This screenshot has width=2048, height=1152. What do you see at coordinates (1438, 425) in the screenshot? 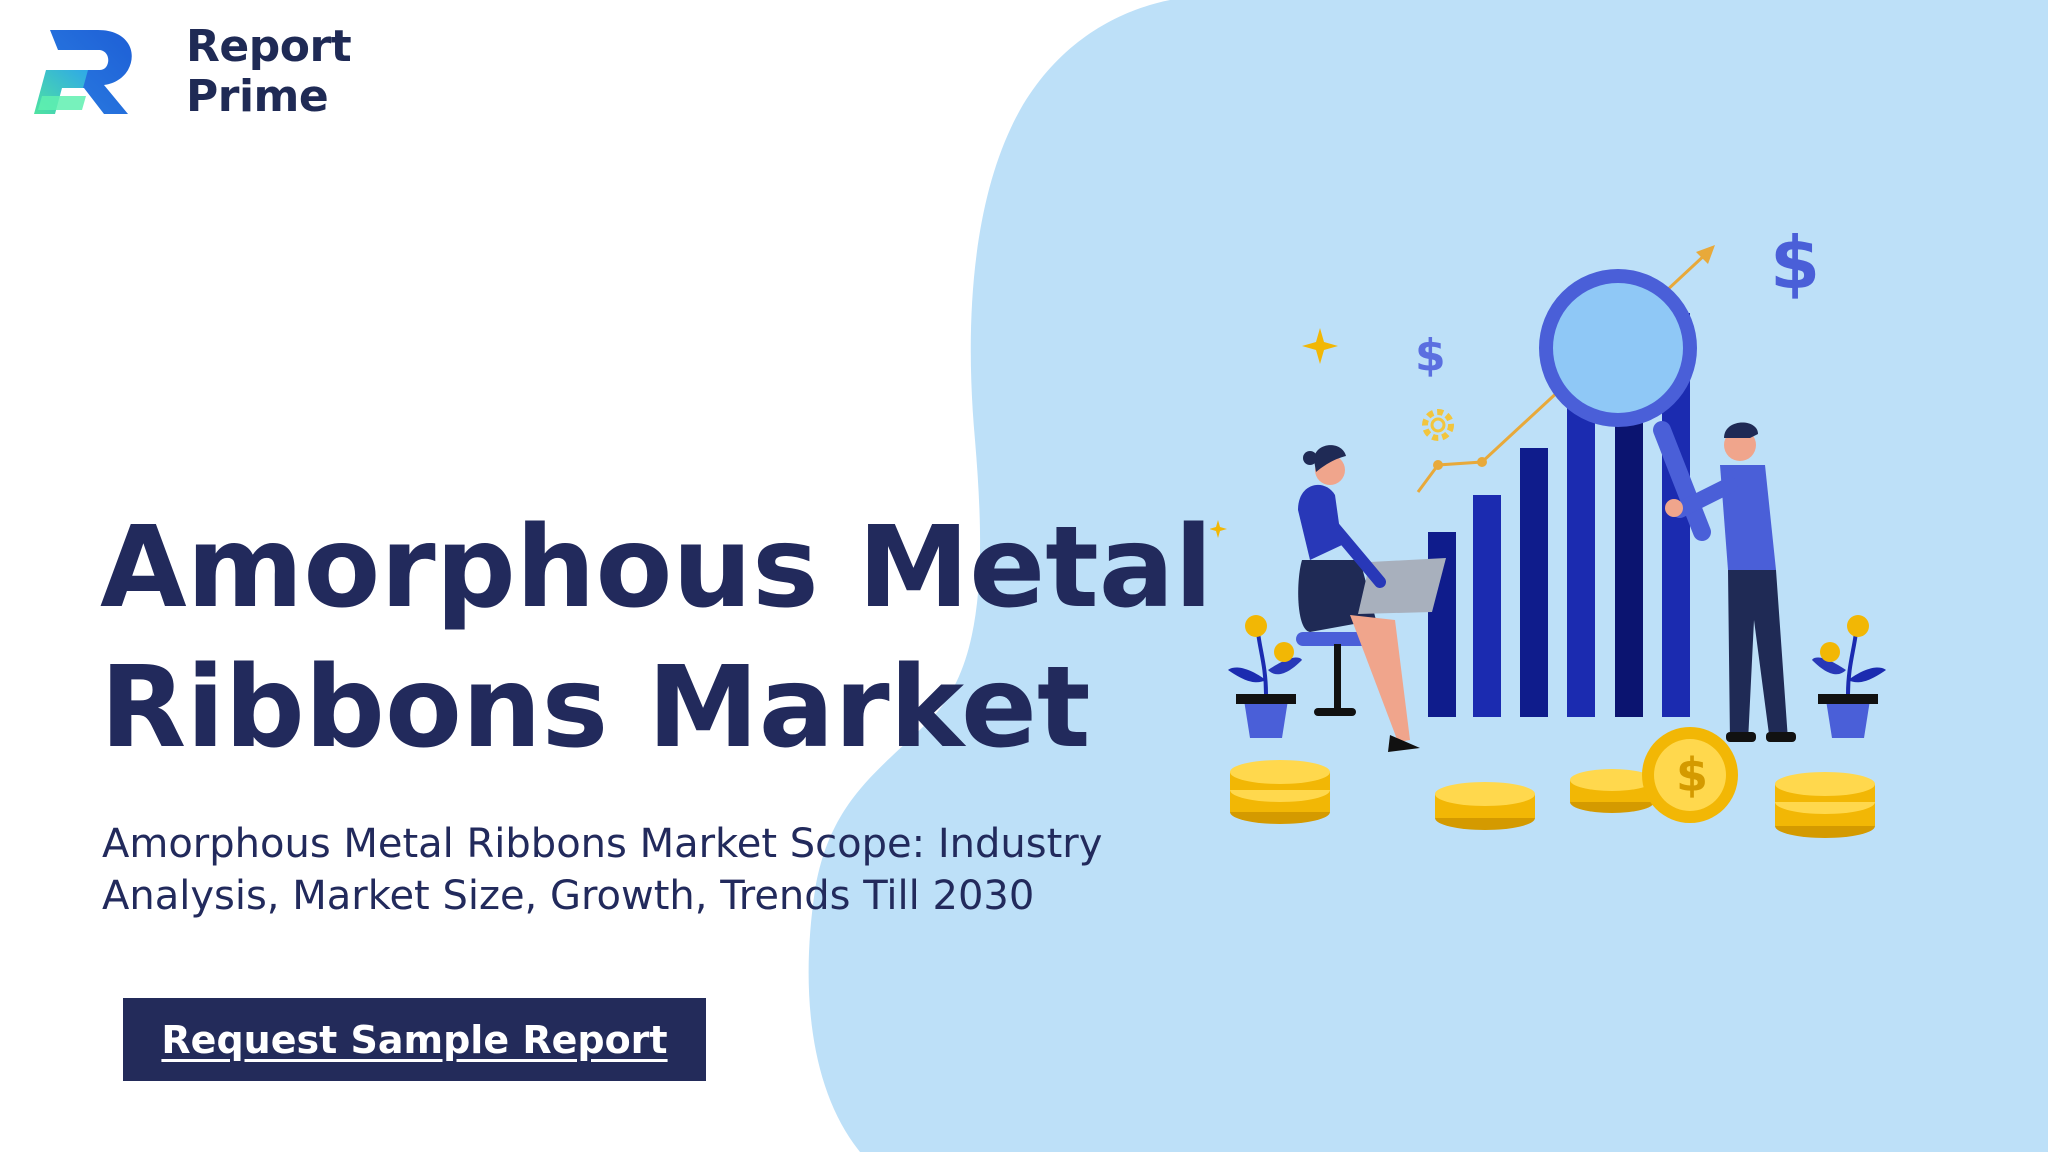
I see `gear-icon` at bounding box center [1438, 425].